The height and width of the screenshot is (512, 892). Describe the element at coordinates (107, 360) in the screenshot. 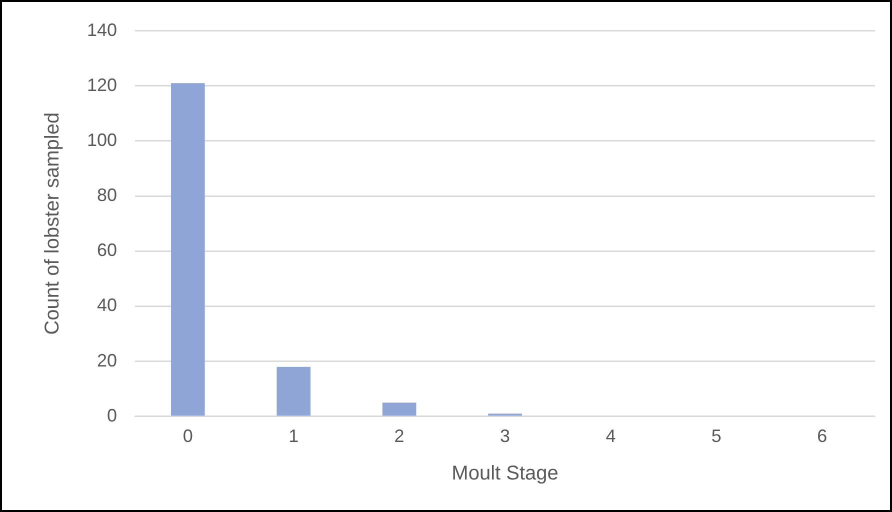

I see `y-tick-label: 20` at that location.